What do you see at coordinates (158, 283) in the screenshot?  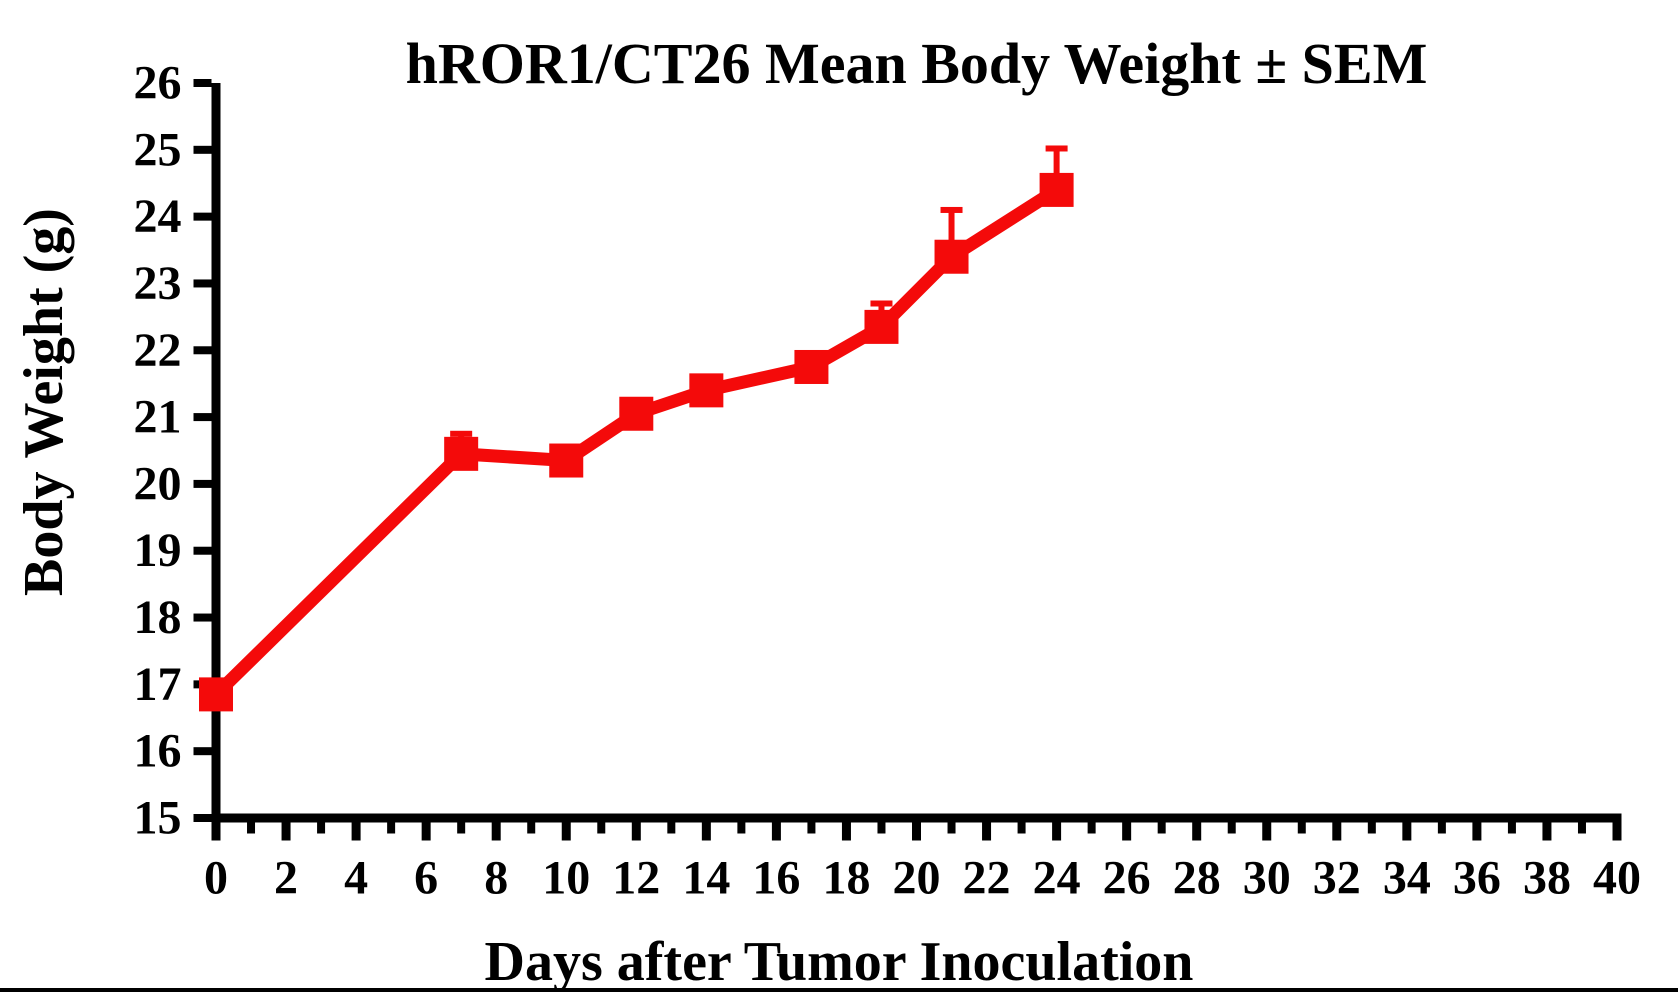 I see `y-tick-label: 23` at bounding box center [158, 283].